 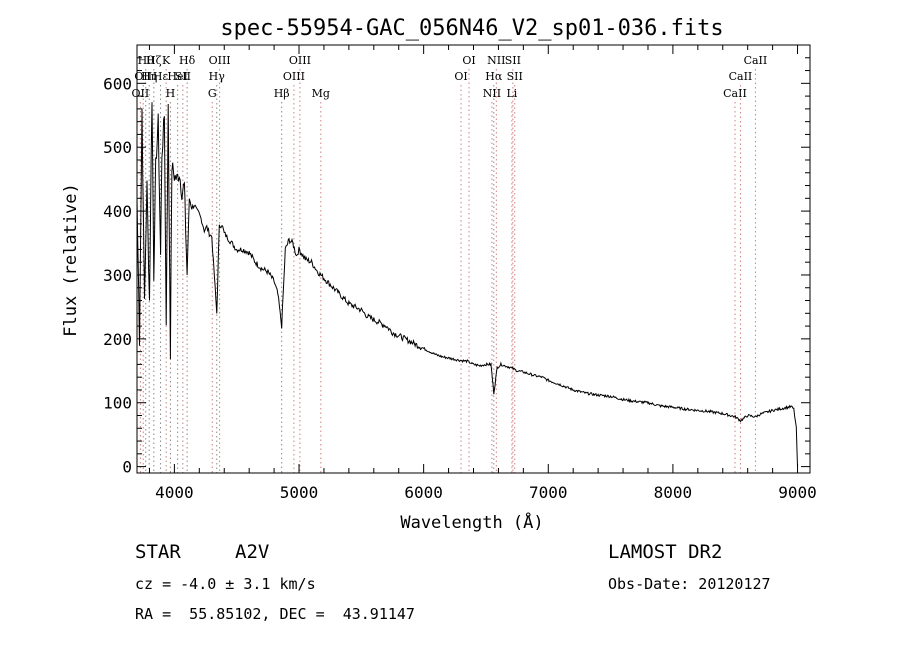 I want to click on line-marker-label-26: CaII, so click(x=735, y=93).